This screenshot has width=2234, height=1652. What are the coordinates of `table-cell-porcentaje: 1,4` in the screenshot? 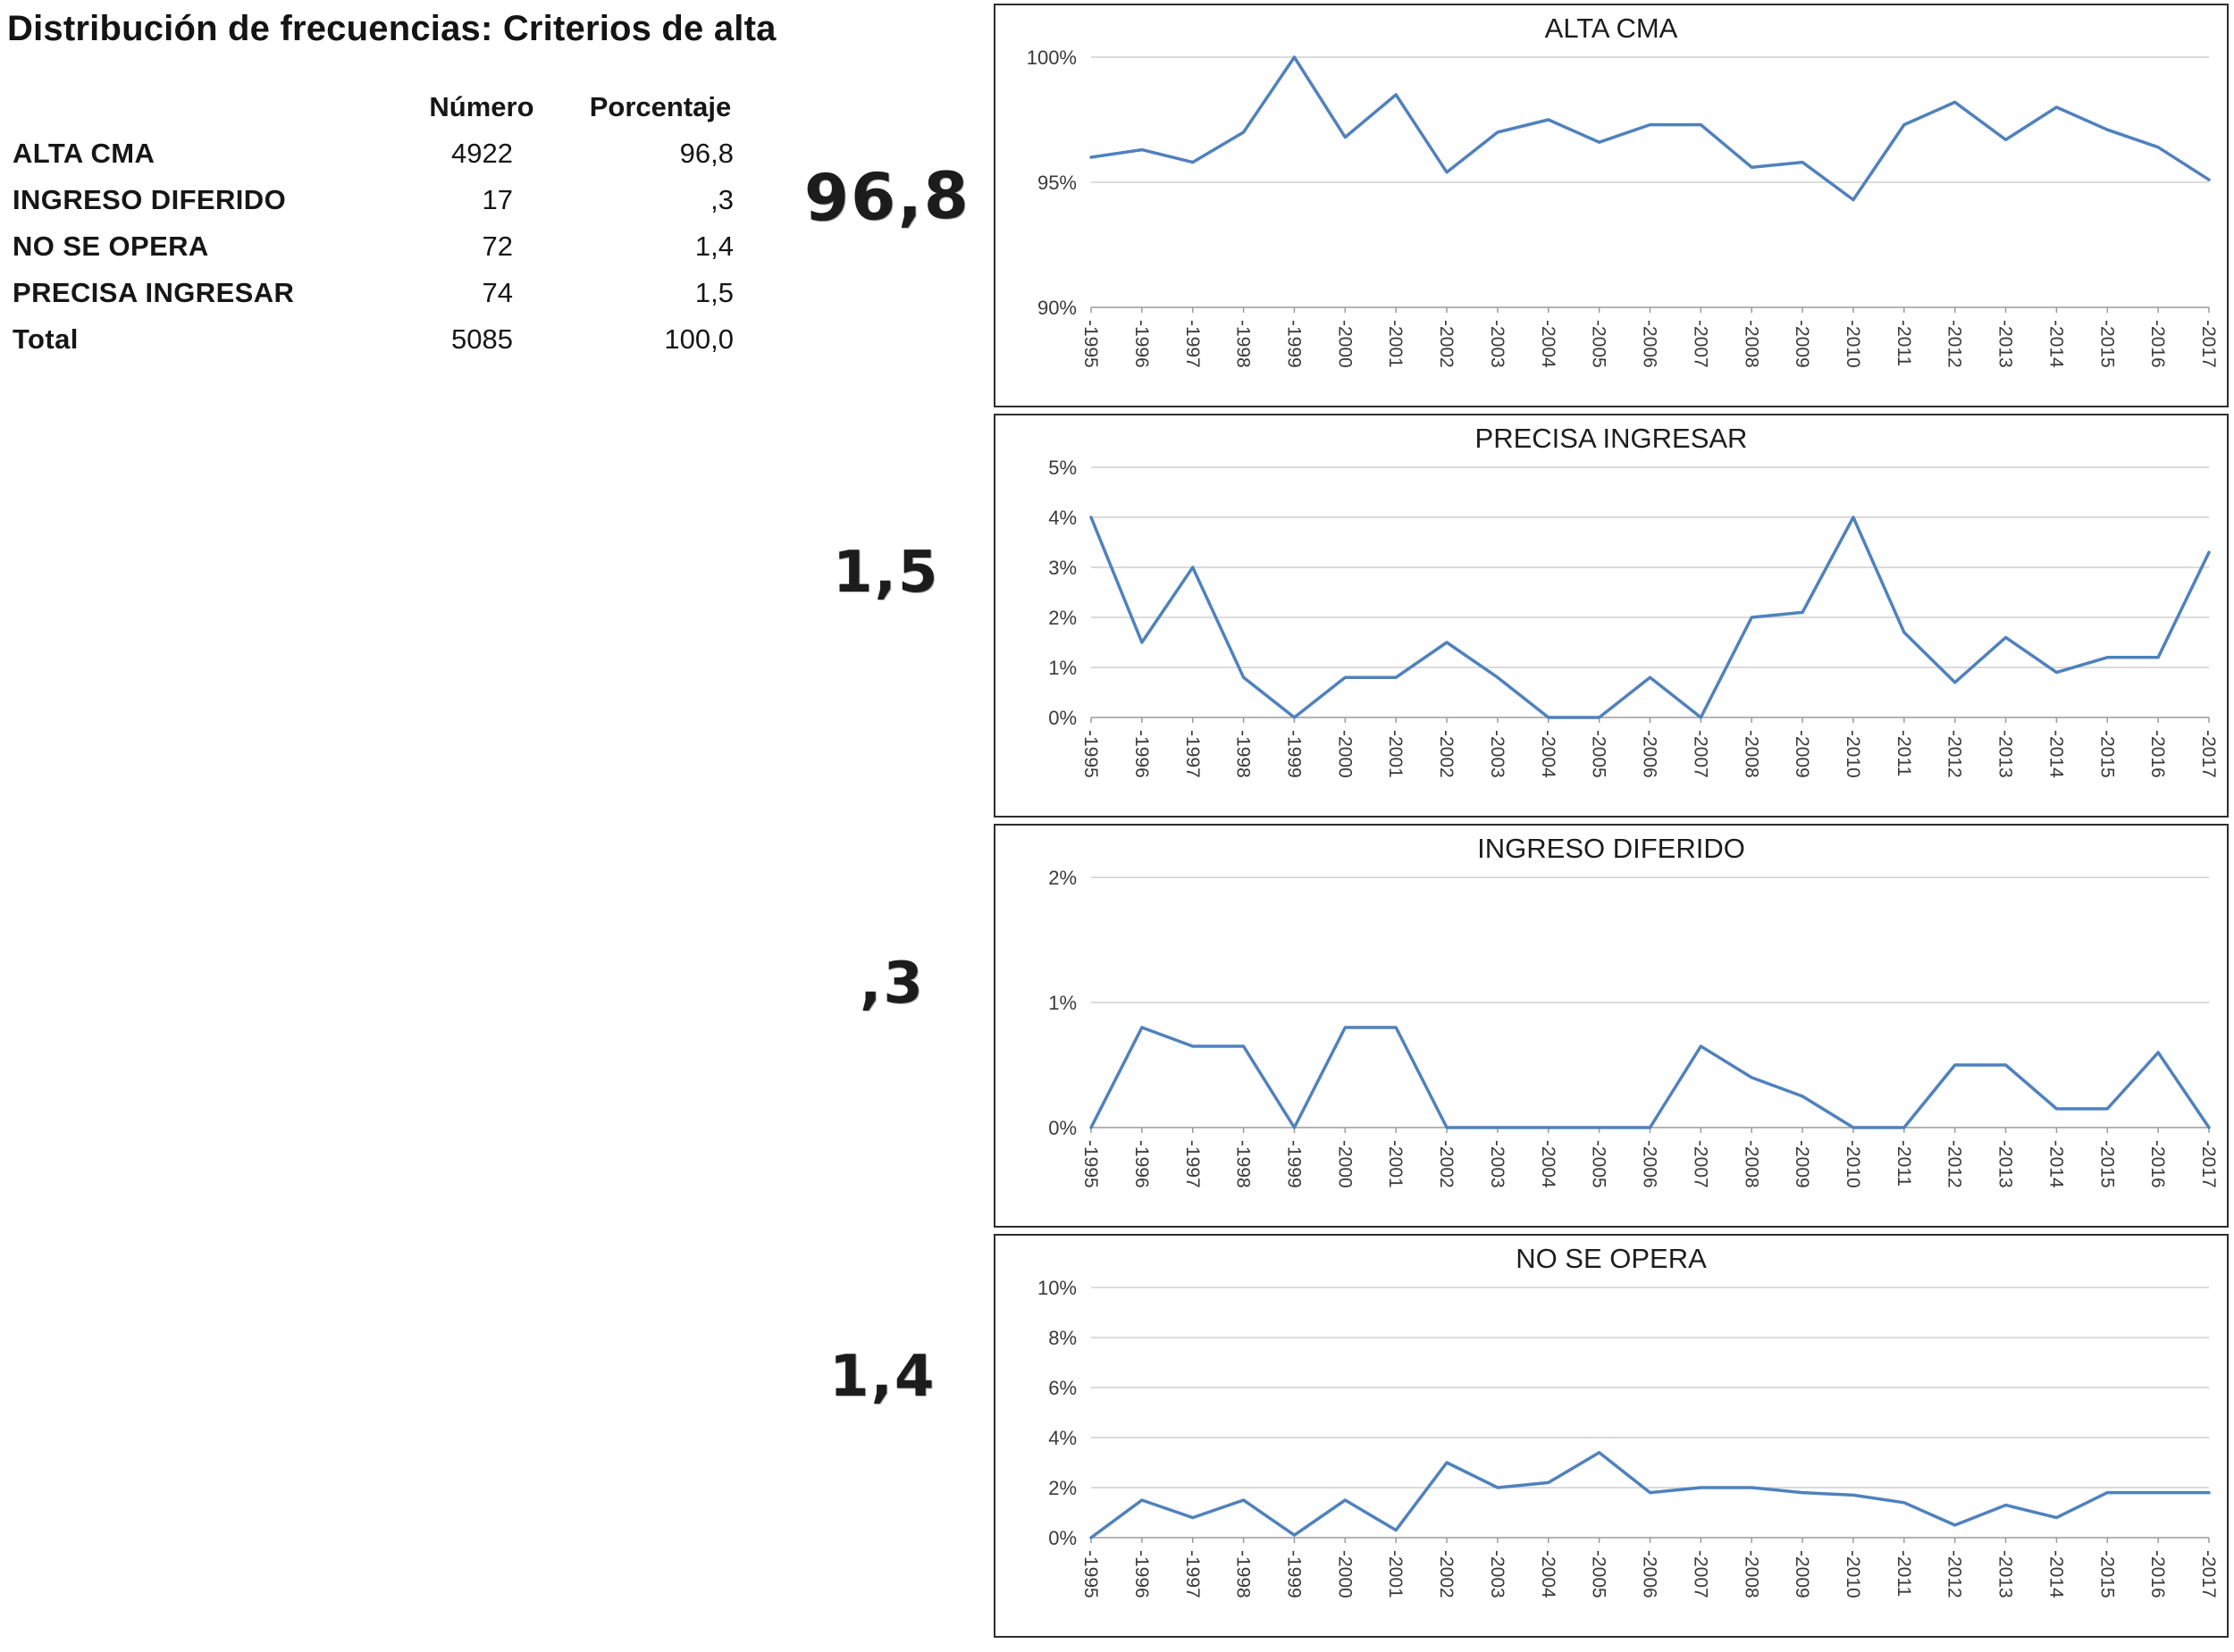 It's located at (714, 246).